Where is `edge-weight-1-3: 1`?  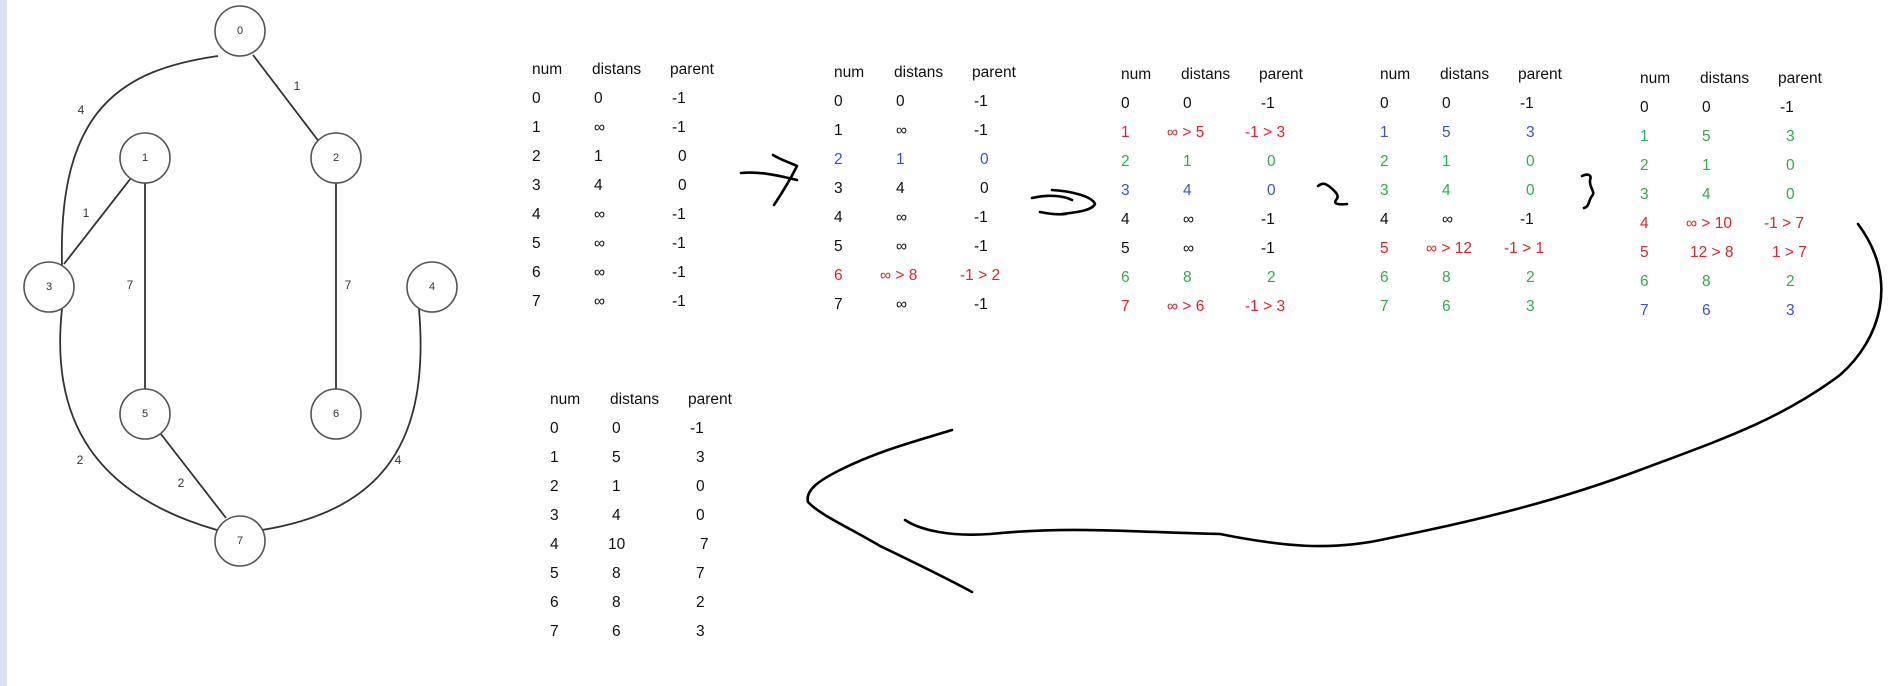 edge-weight-1-3: 1 is located at coordinates (86, 213).